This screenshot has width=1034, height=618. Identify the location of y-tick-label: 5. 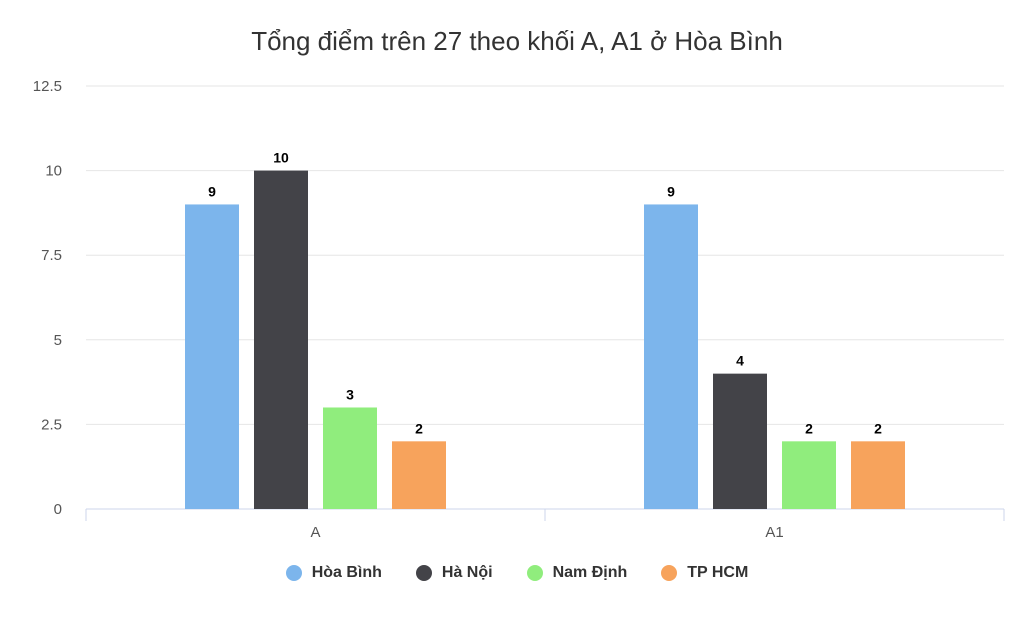
(58, 340).